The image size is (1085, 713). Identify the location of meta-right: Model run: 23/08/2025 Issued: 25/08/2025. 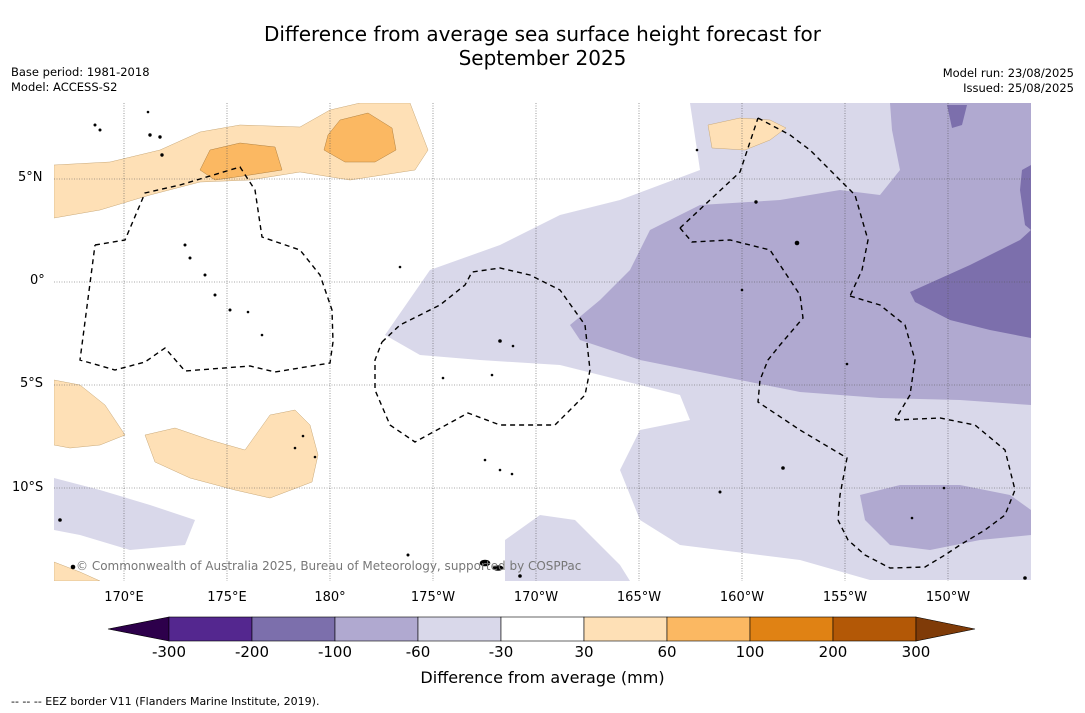
(1008, 81).